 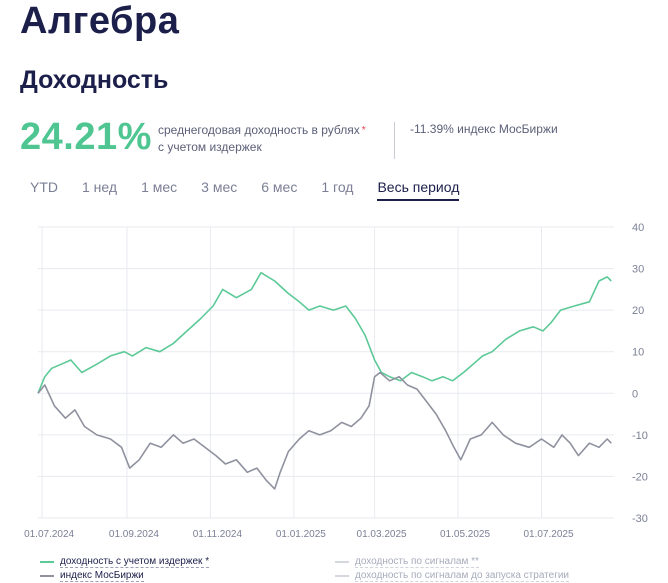 What do you see at coordinates (342, 576) in the screenshot?
I see `legend-line-signals-before` at bounding box center [342, 576].